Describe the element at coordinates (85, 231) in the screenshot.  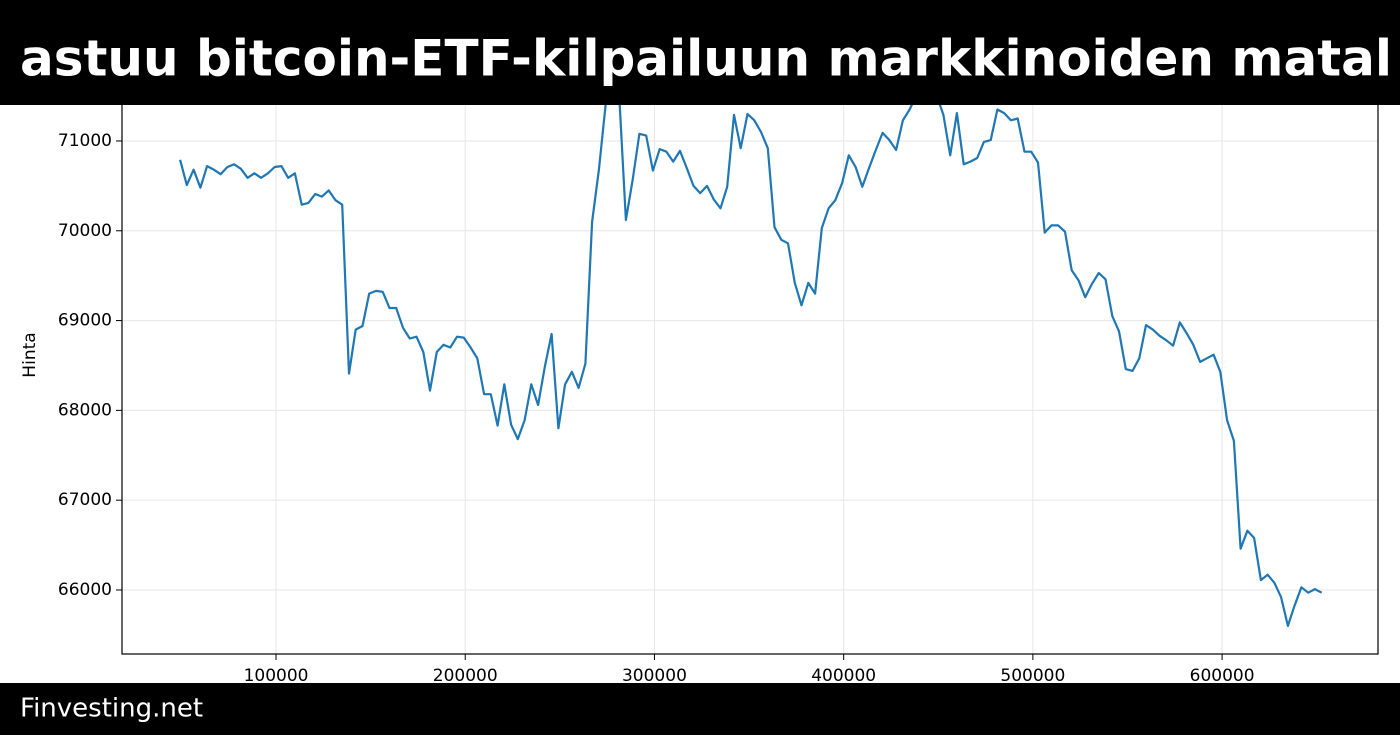
I see `y-tick-label: 70000` at that location.